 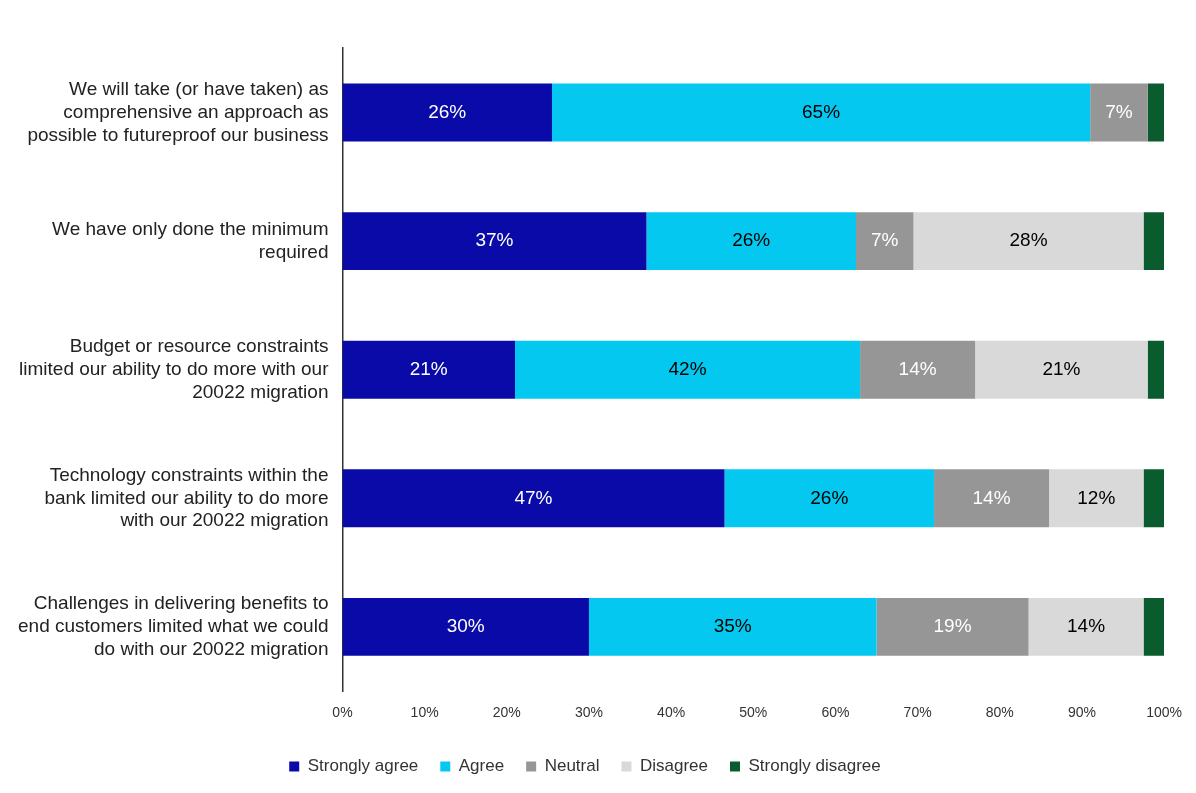 I want to click on y-tick-label: Budget or resource constraints limited our ability to do more with our 20022 migration, so click(x=174, y=368).